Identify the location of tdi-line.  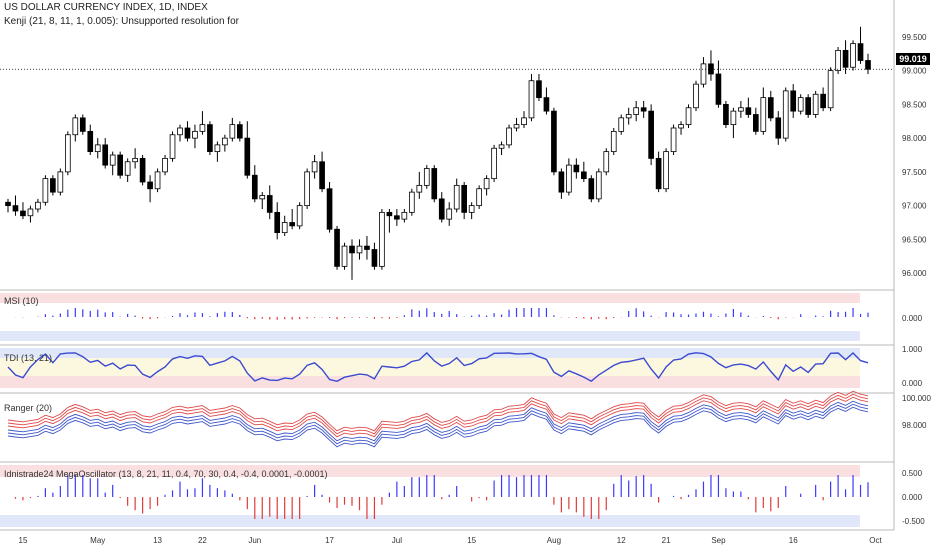
(438, 367).